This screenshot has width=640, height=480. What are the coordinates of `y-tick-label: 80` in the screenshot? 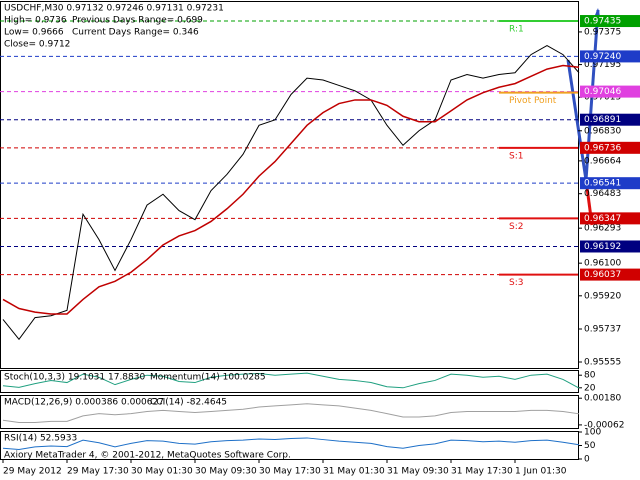 It's located at (590, 376).